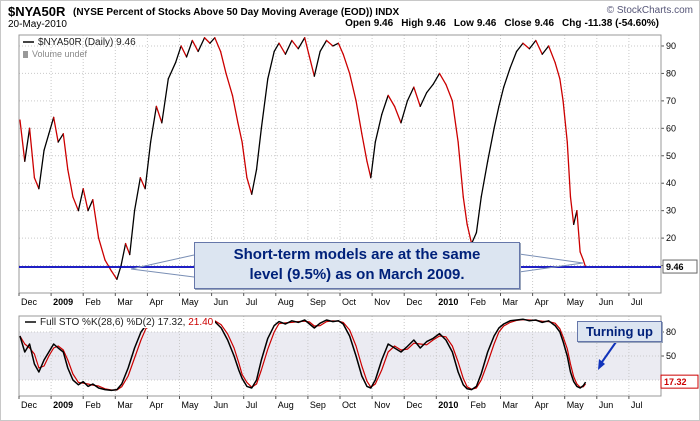 The height and width of the screenshot is (421, 700). I want to click on stoch-last-value-box, so click(679, 381).